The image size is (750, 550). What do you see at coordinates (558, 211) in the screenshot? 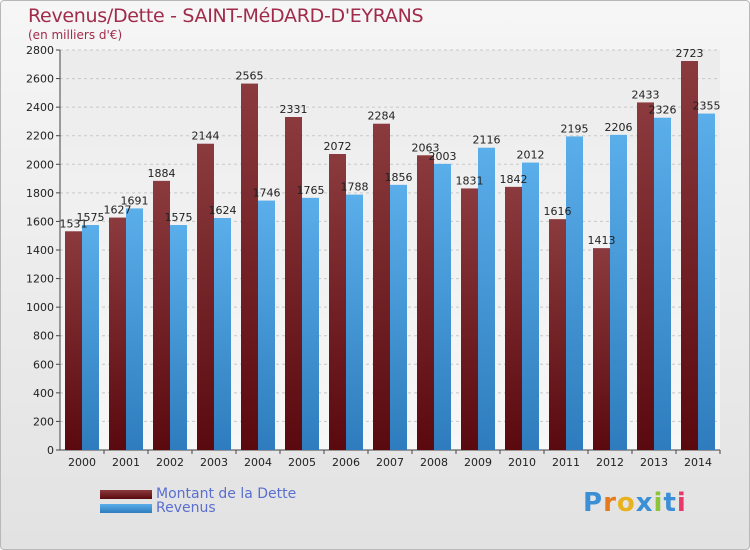
I see `data-label-debt: 1616` at bounding box center [558, 211].